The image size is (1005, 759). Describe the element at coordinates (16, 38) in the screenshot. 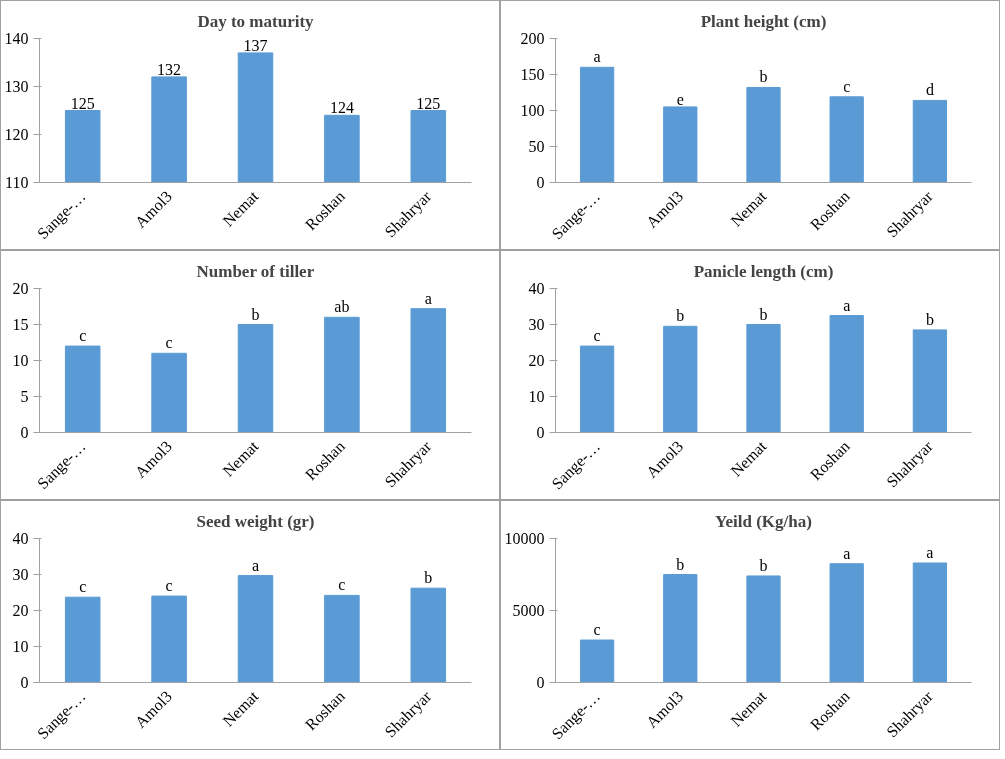

I see `y-tick-label: 140` at that location.